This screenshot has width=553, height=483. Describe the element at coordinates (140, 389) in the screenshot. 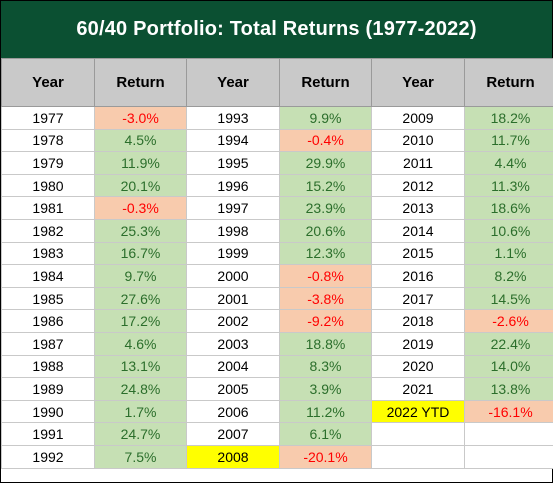

I see `return-cell: 24.8%` at that location.